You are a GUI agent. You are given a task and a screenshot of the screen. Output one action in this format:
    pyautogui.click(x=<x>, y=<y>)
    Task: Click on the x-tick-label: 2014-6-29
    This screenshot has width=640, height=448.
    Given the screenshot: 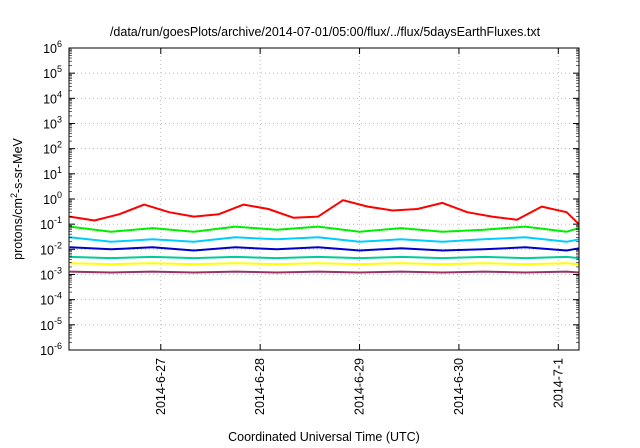 What is the action you would take?
    pyautogui.click(x=360, y=386)
    